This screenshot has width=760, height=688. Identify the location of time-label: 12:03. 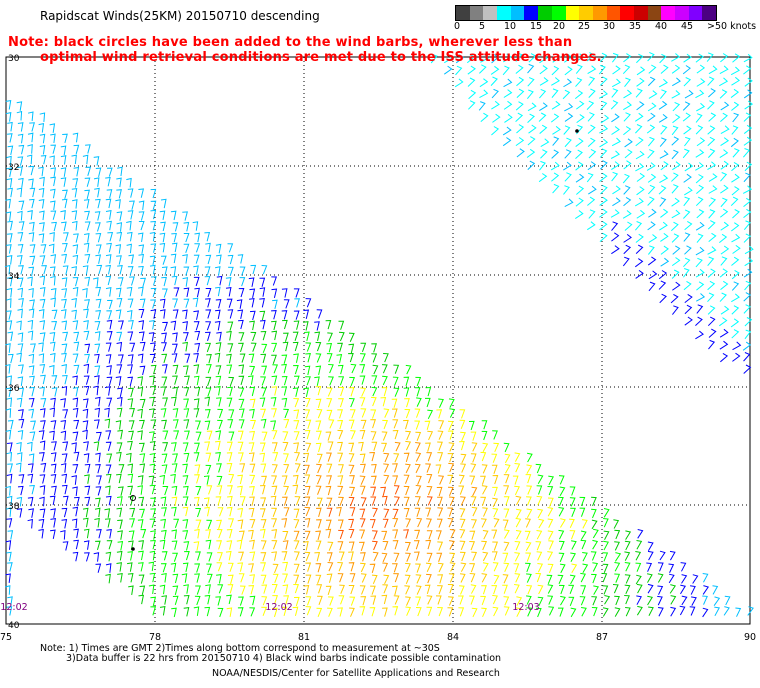
(525, 607).